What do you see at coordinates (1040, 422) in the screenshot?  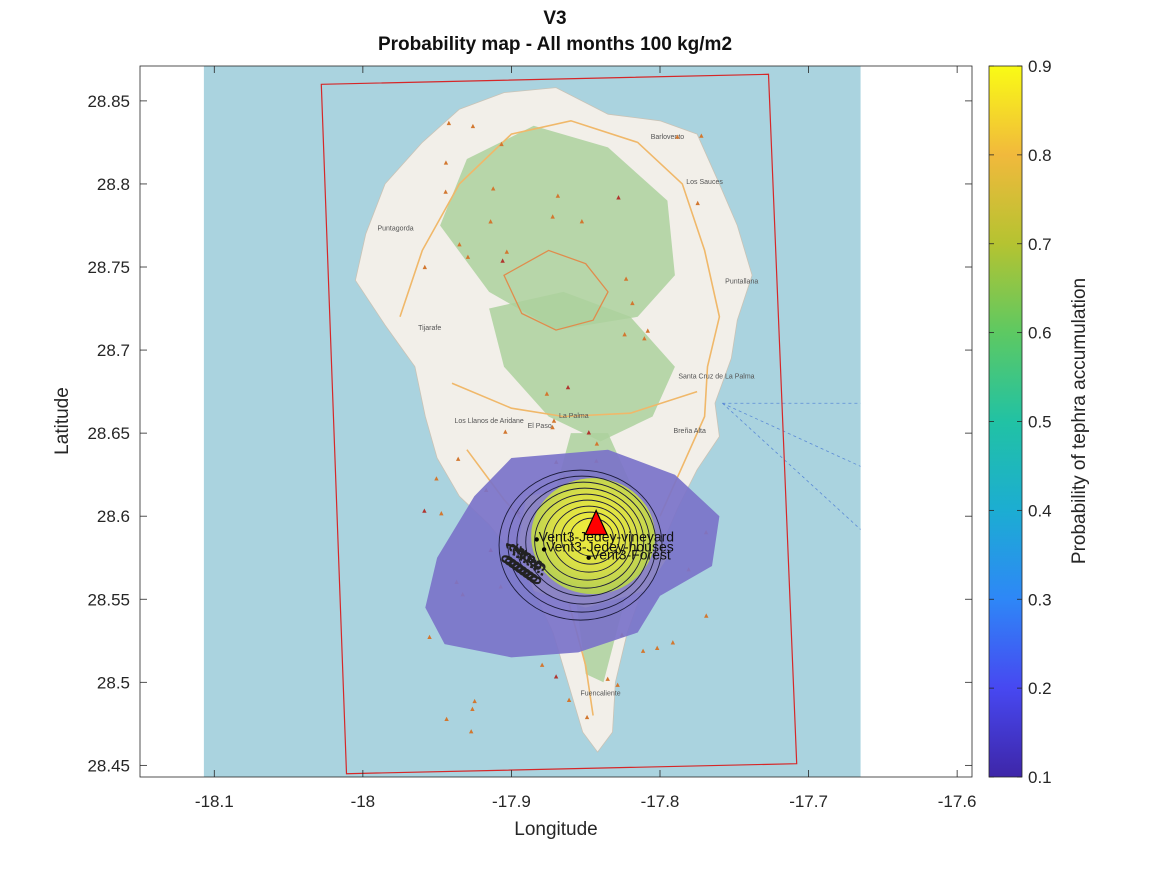 I see `colorbar-tick-label: 0.5` at bounding box center [1040, 422].